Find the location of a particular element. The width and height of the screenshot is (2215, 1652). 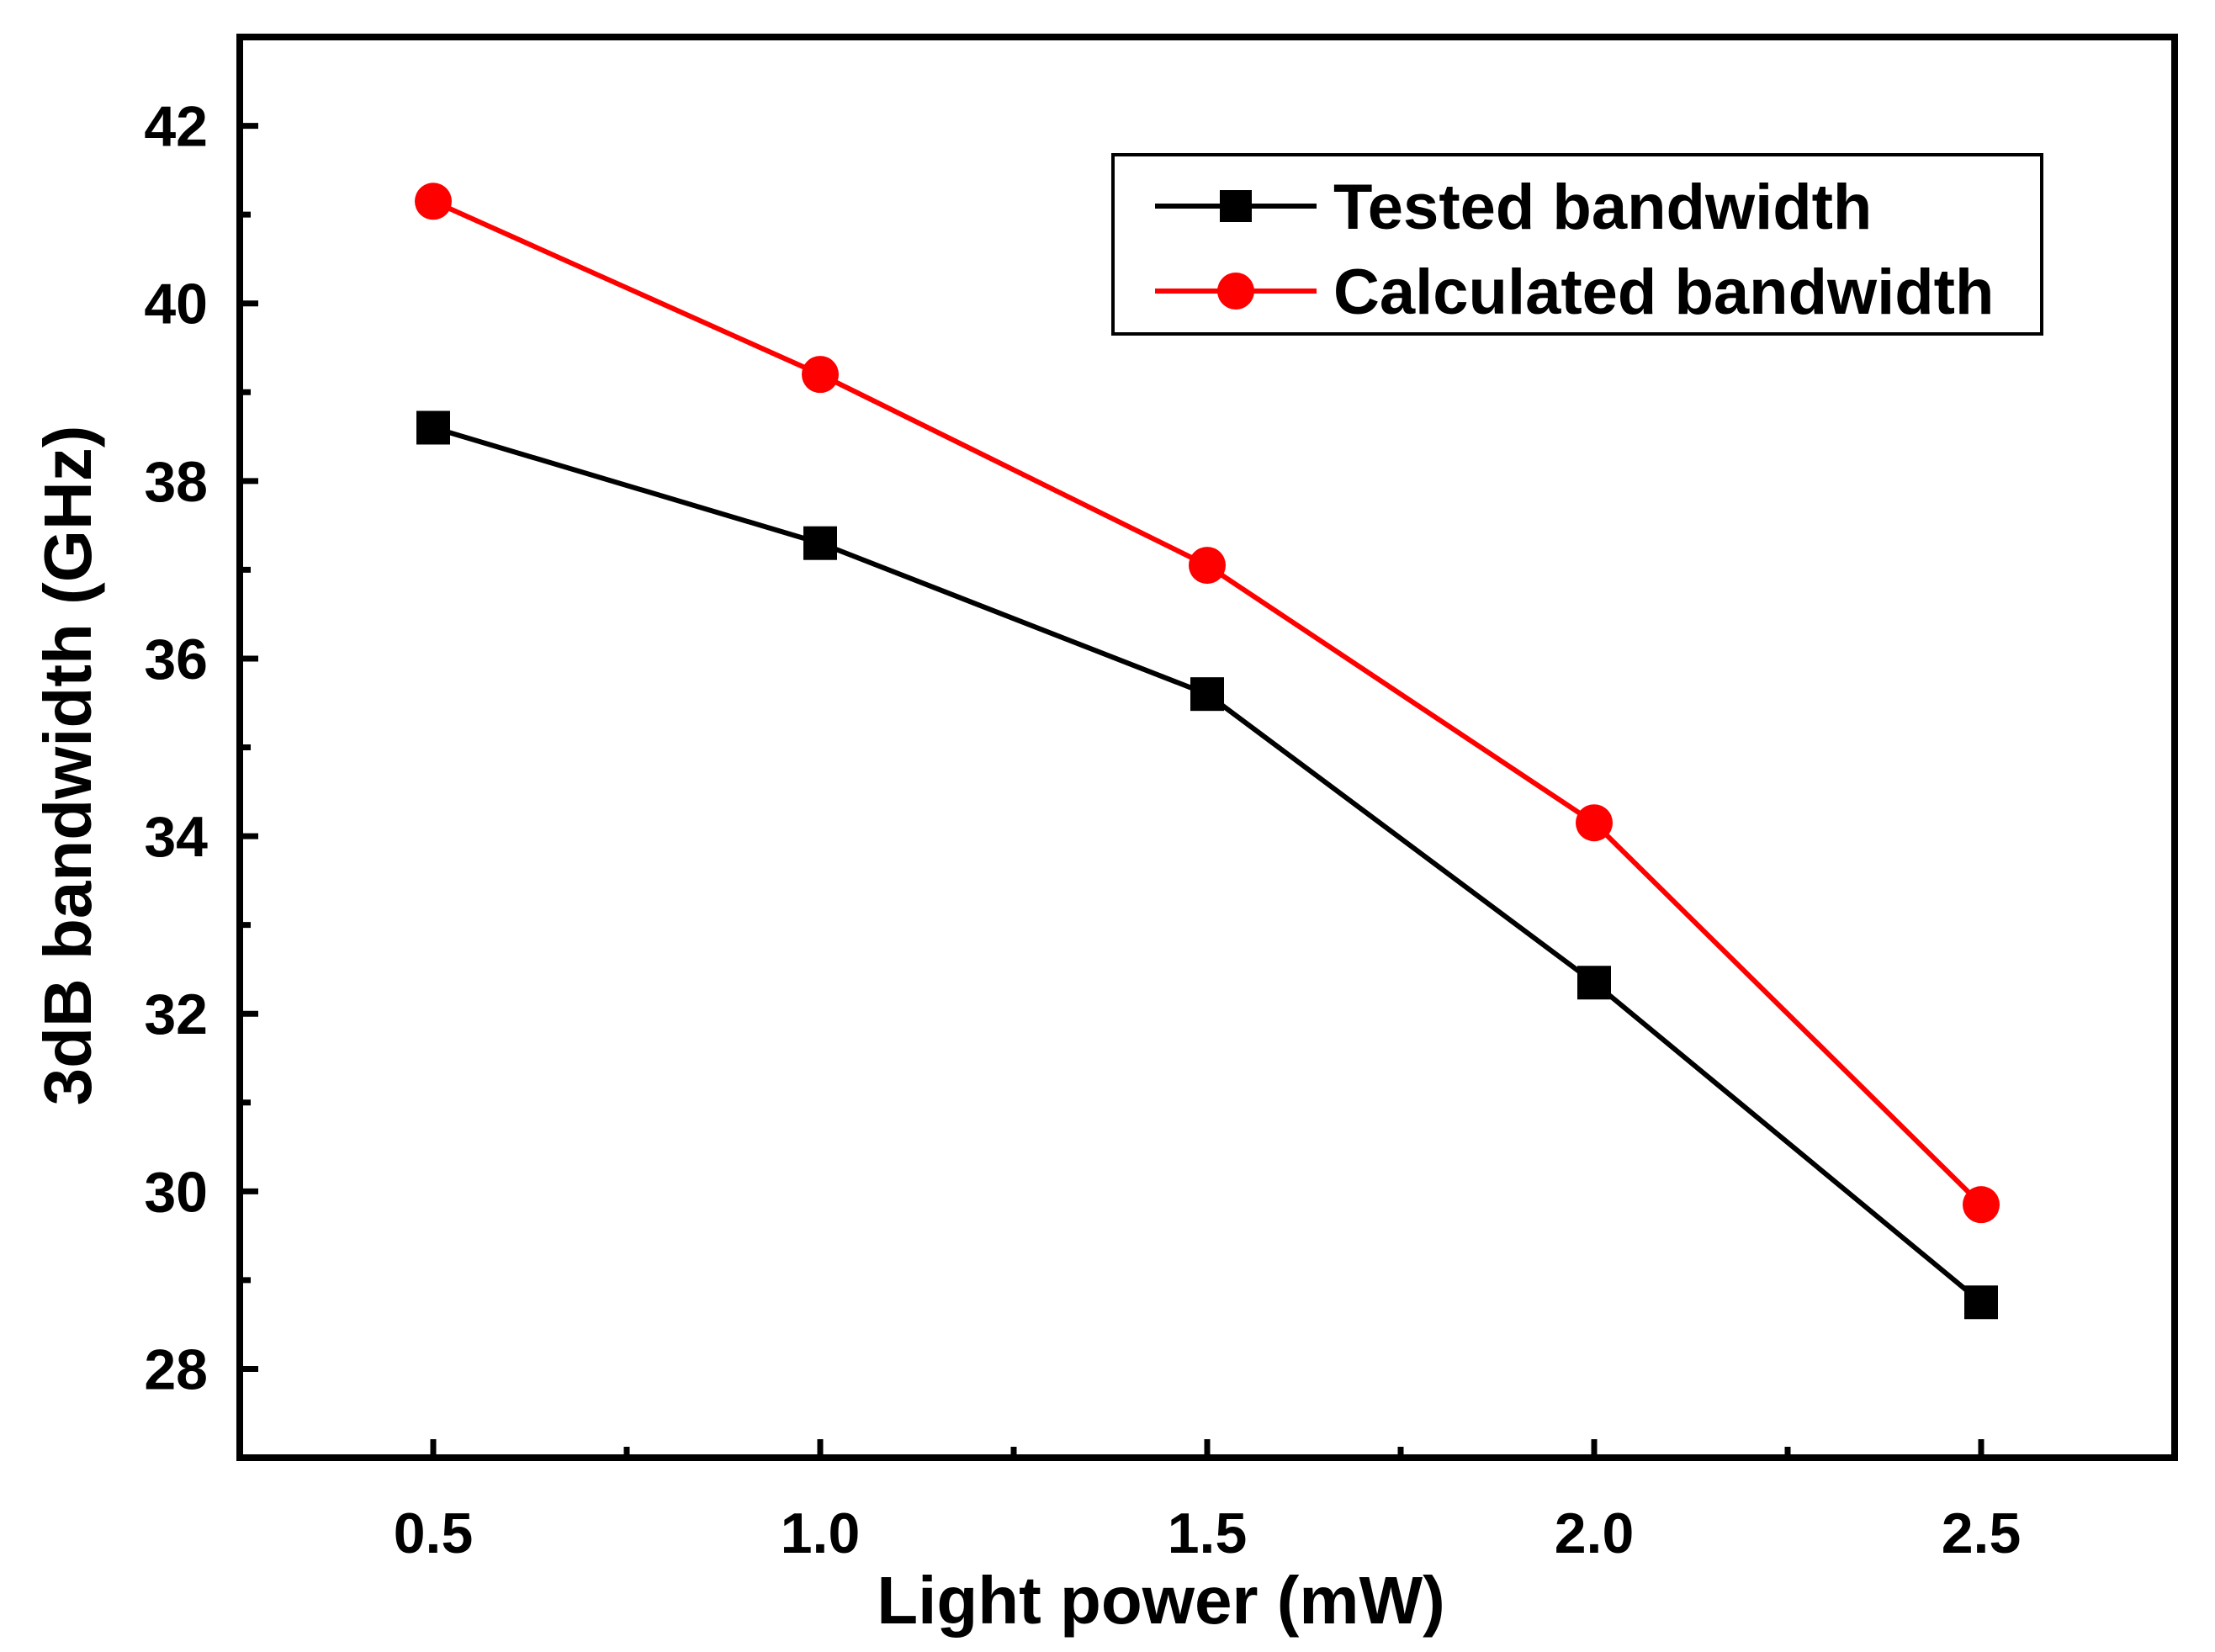

x-tick-label: 2.0 is located at coordinates (1595, 1533).